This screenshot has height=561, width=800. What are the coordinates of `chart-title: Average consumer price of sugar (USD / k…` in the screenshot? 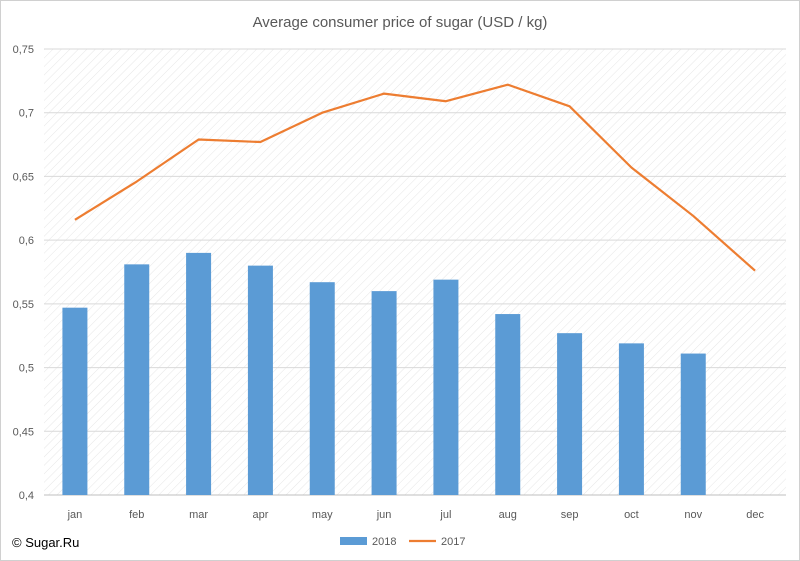 It's located at (400, 22).